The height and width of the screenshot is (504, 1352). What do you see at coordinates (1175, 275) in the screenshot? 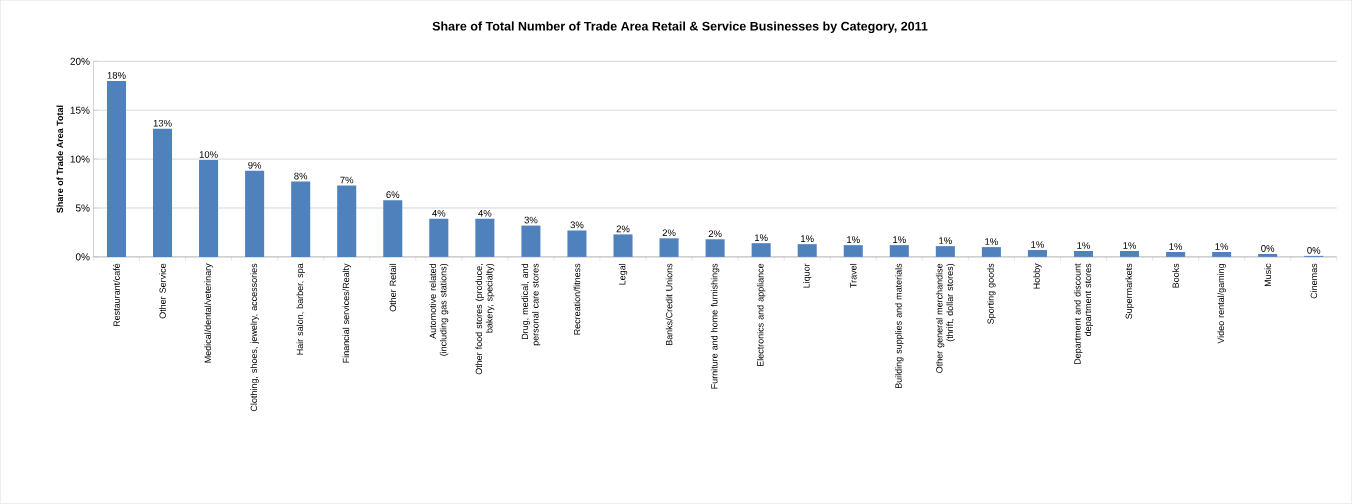
I see `x-tick-label: Books` at bounding box center [1175, 275].